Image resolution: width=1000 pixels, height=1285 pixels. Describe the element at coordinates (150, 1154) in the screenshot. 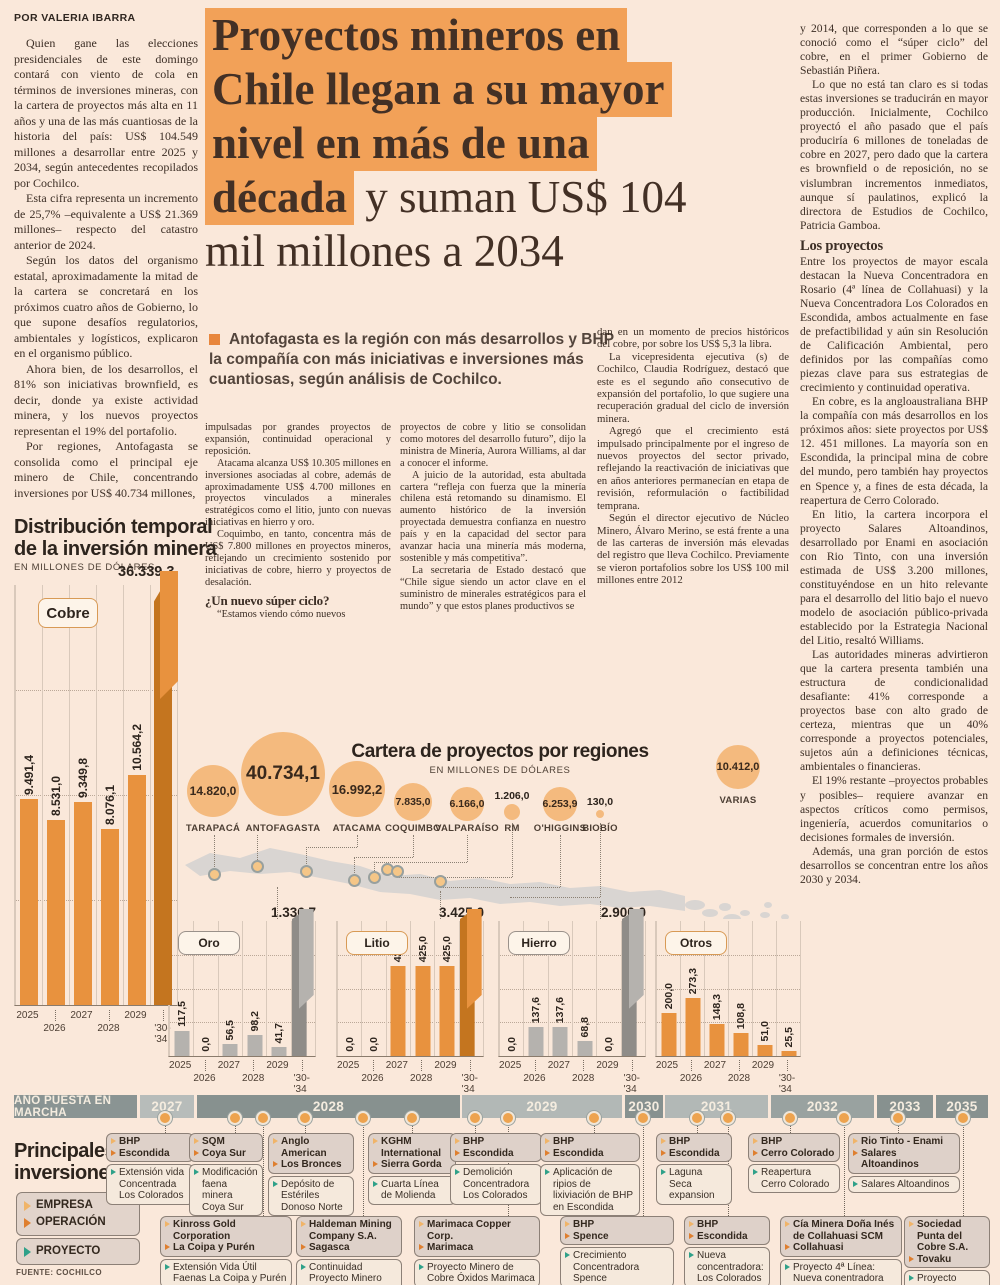

I see `operation-row: Escondida` at that location.